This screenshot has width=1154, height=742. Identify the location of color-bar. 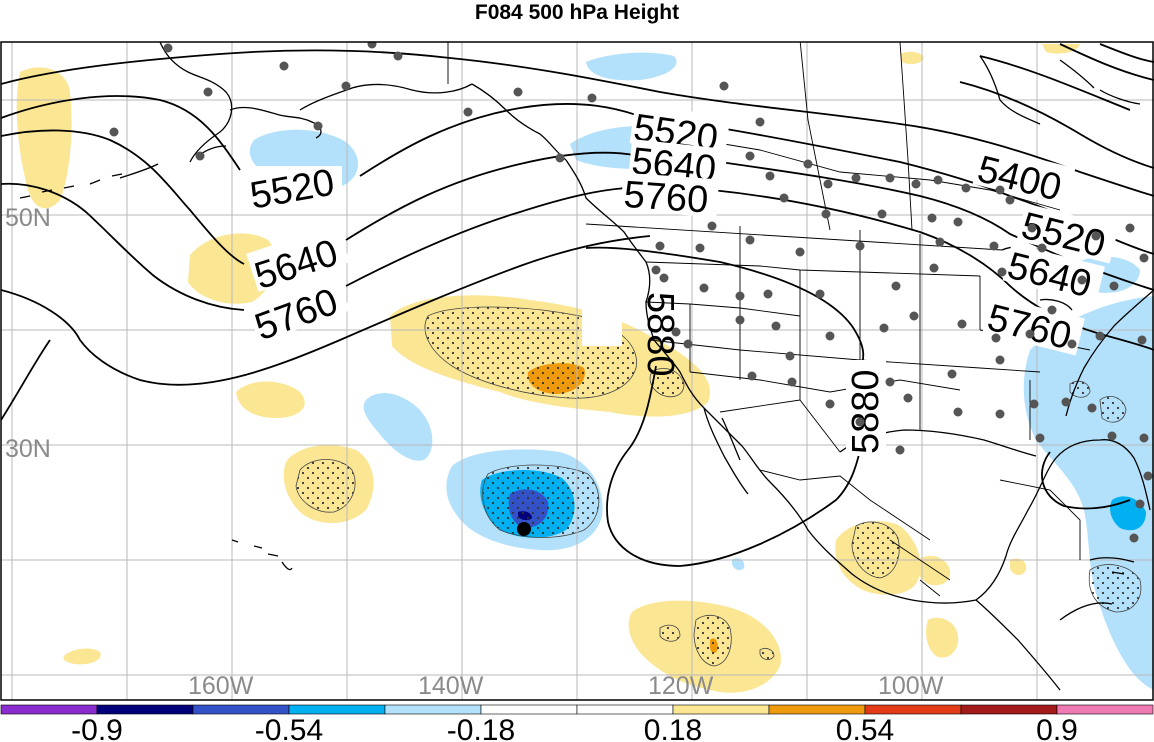
(577, 709).